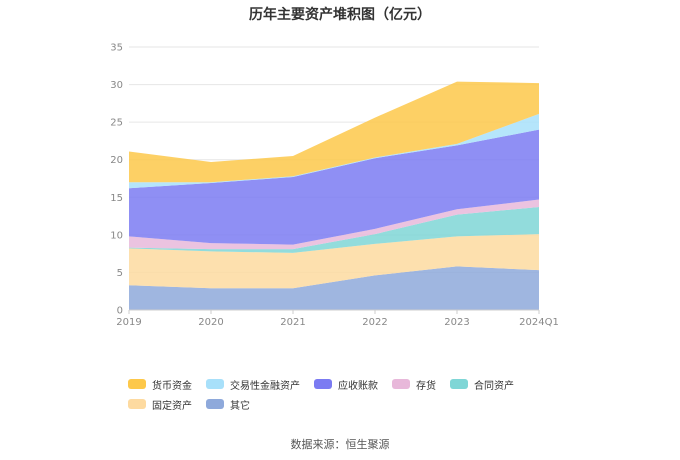  What do you see at coordinates (120, 311) in the screenshot?
I see `y-tick-label: 0` at bounding box center [120, 311].